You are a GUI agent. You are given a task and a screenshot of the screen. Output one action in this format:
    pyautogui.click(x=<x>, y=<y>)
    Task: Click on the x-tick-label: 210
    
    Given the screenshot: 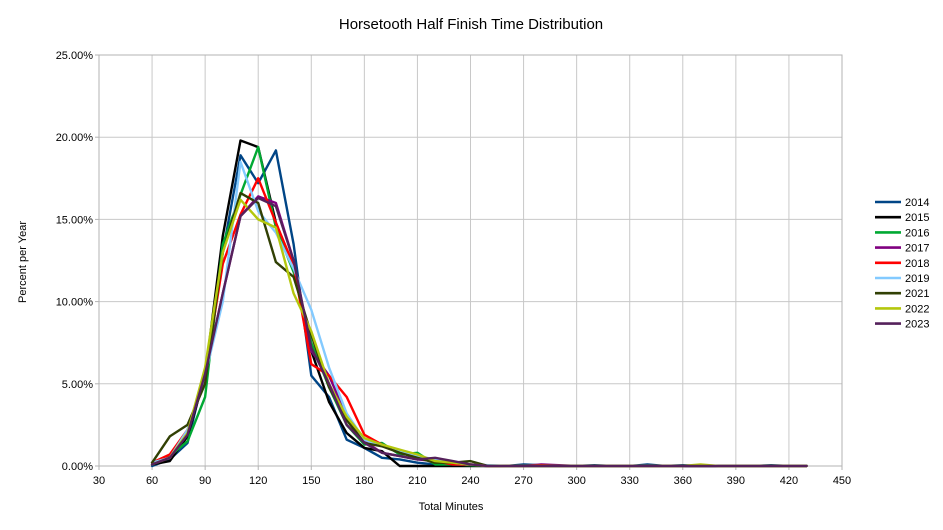 What is the action you would take?
    pyautogui.click(x=417, y=481)
    